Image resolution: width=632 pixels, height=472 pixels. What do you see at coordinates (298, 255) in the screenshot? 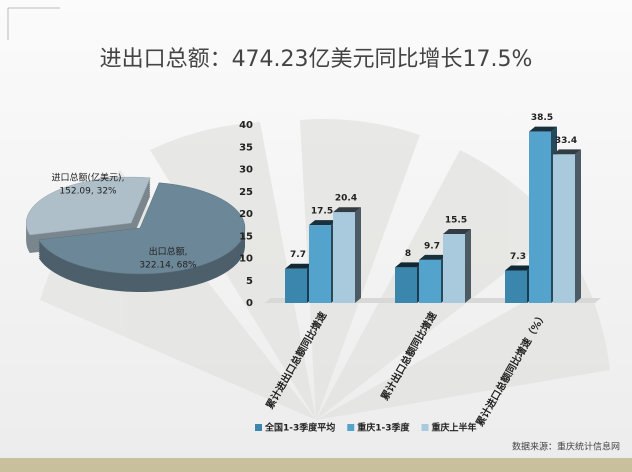
I see `bar-value-label: 7.7` at bounding box center [298, 255].